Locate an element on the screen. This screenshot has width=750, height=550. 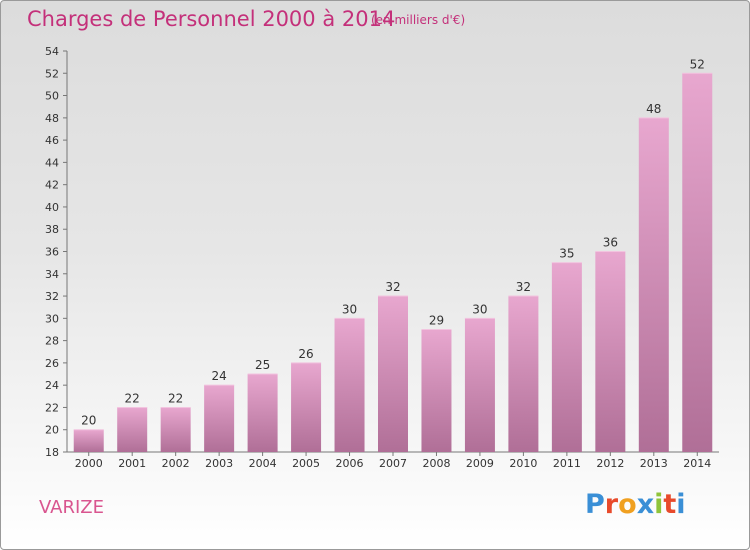
data-label: 24 is located at coordinates (218, 376).